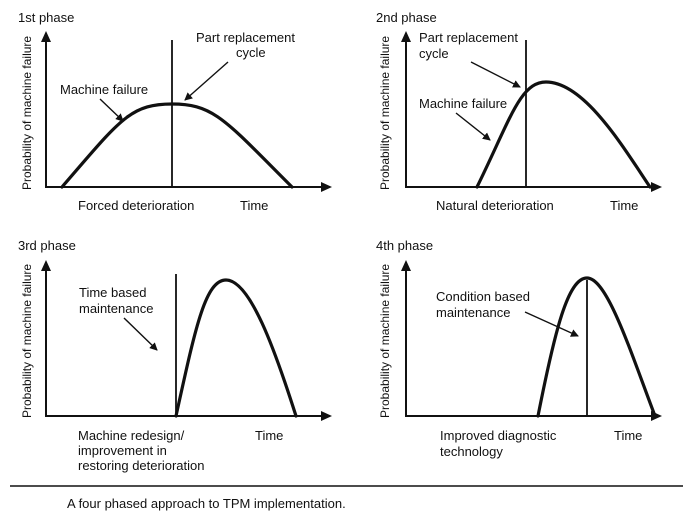  What do you see at coordinates (136, 205) in the screenshot?
I see `footer-label: Forced deterioration` at bounding box center [136, 205].